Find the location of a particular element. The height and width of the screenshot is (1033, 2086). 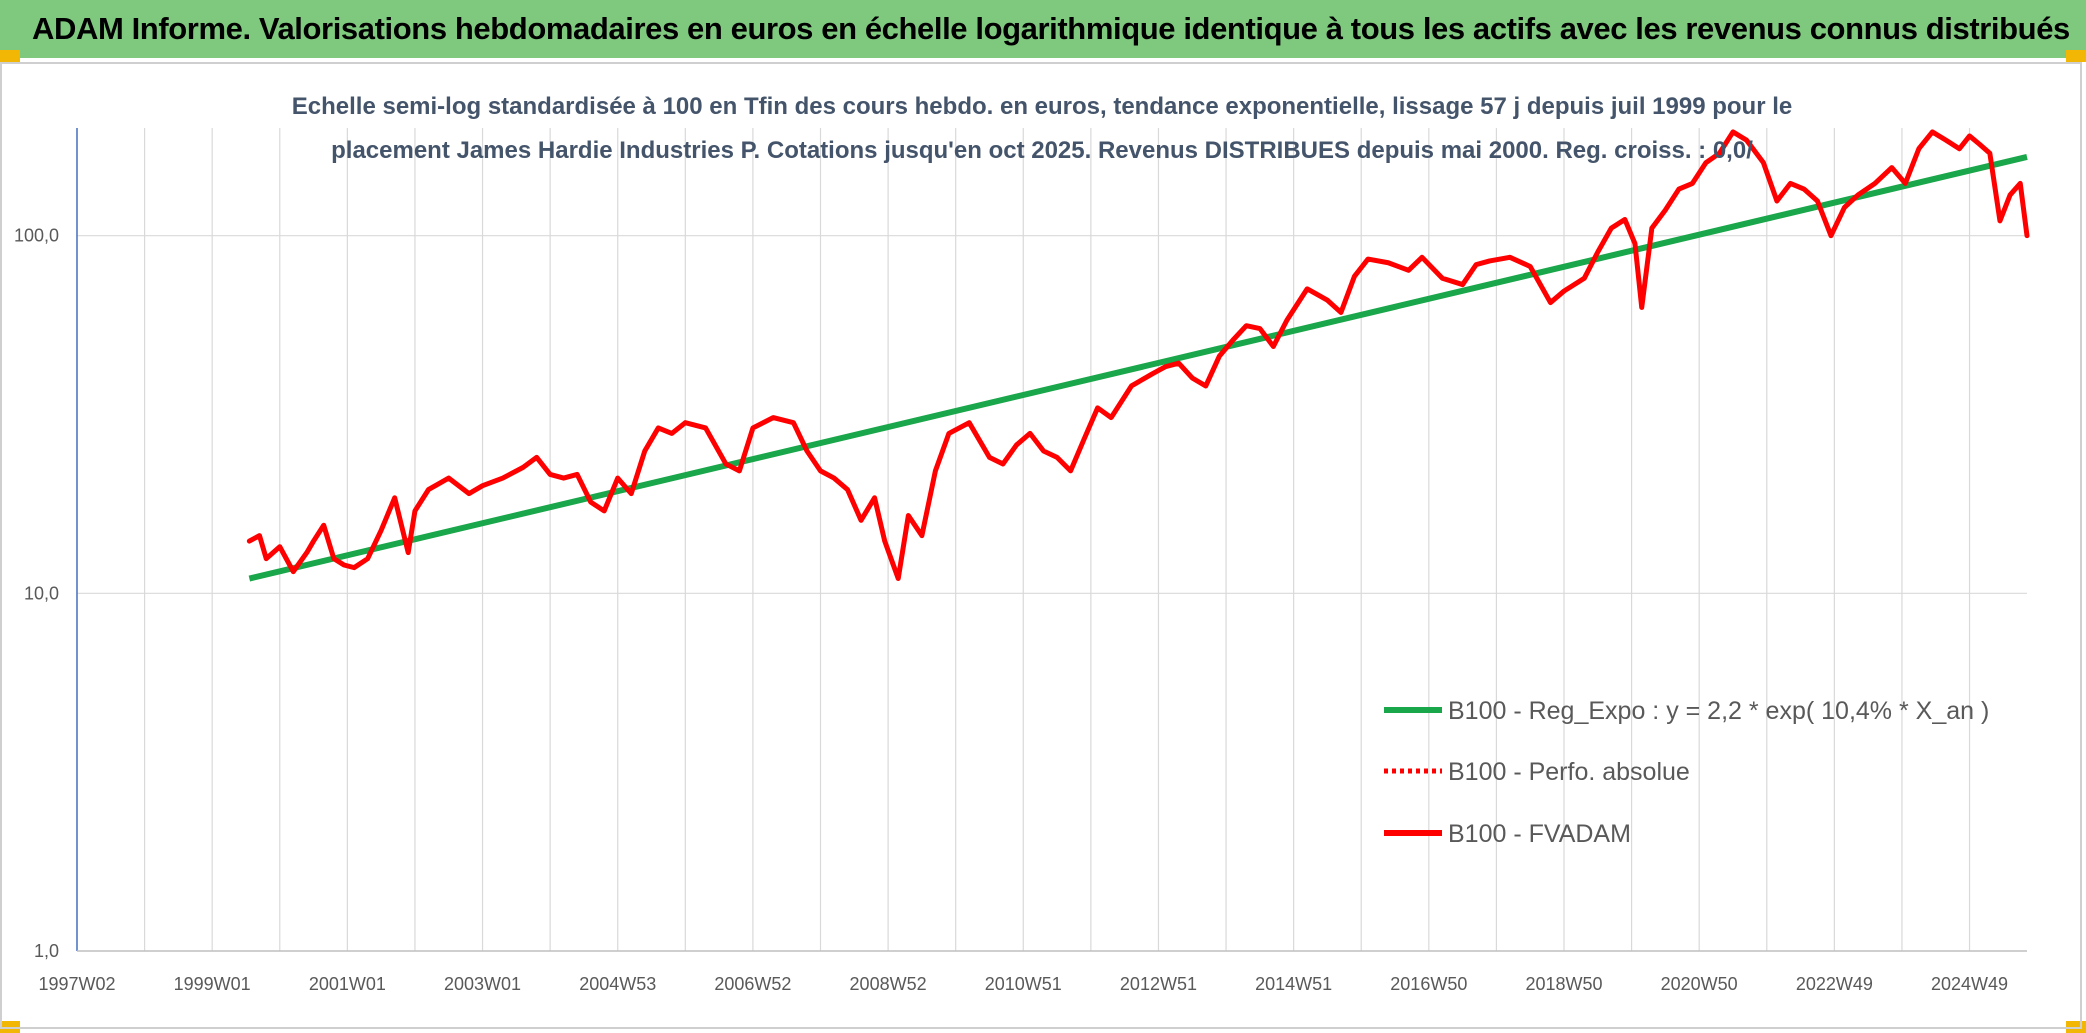

y-tick-labels: 1,0 10,0 100,0 is located at coordinates (36, 593).